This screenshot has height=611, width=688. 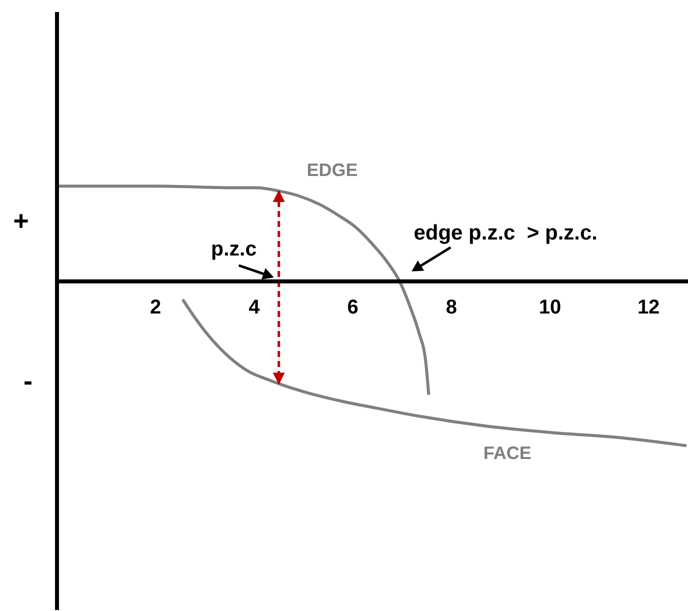 What do you see at coordinates (550, 307) in the screenshot?
I see `x-tick-label: 10` at bounding box center [550, 307].